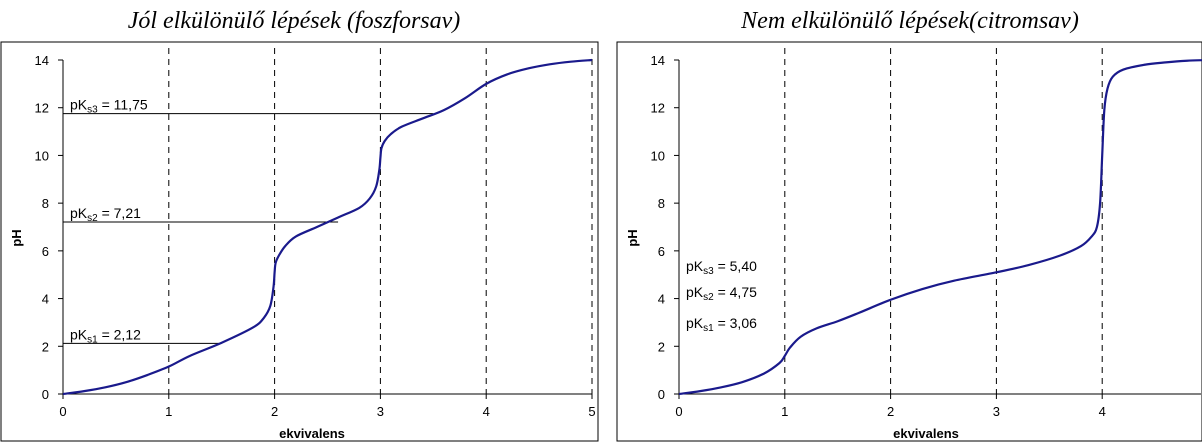  Describe the element at coordinates (105, 335) in the screenshot. I see `pk-annotation: pKs1 = 2,12` at that location.